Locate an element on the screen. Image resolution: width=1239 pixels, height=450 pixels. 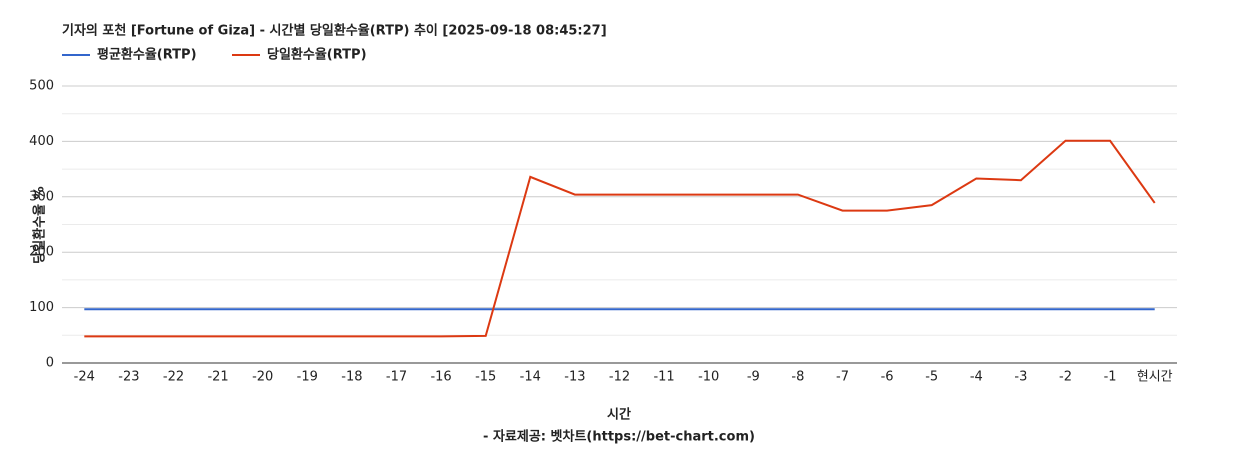
y-tick-label: 100 is located at coordinates (41, 307).